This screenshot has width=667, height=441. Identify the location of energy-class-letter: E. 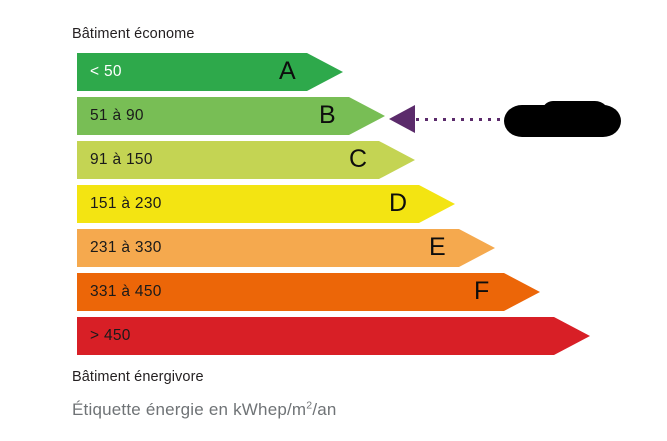
(437, 247).